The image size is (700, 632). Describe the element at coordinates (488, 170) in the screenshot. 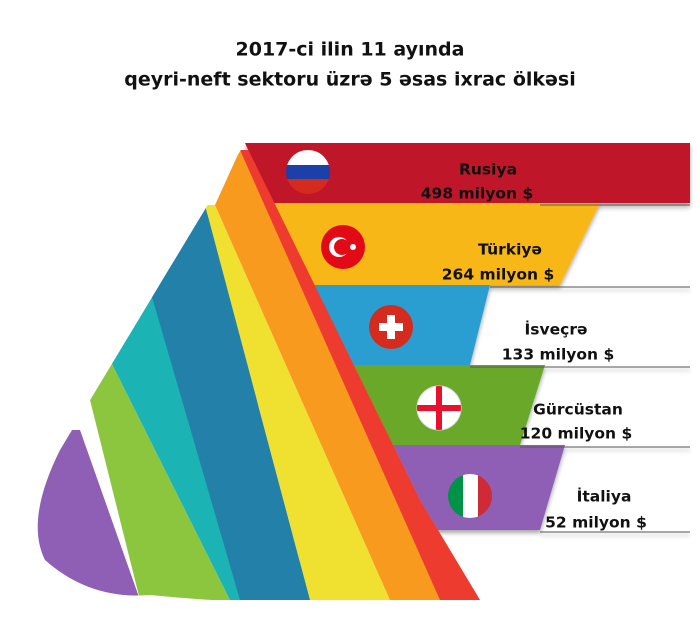

I see `country: Rusiya` at that location.